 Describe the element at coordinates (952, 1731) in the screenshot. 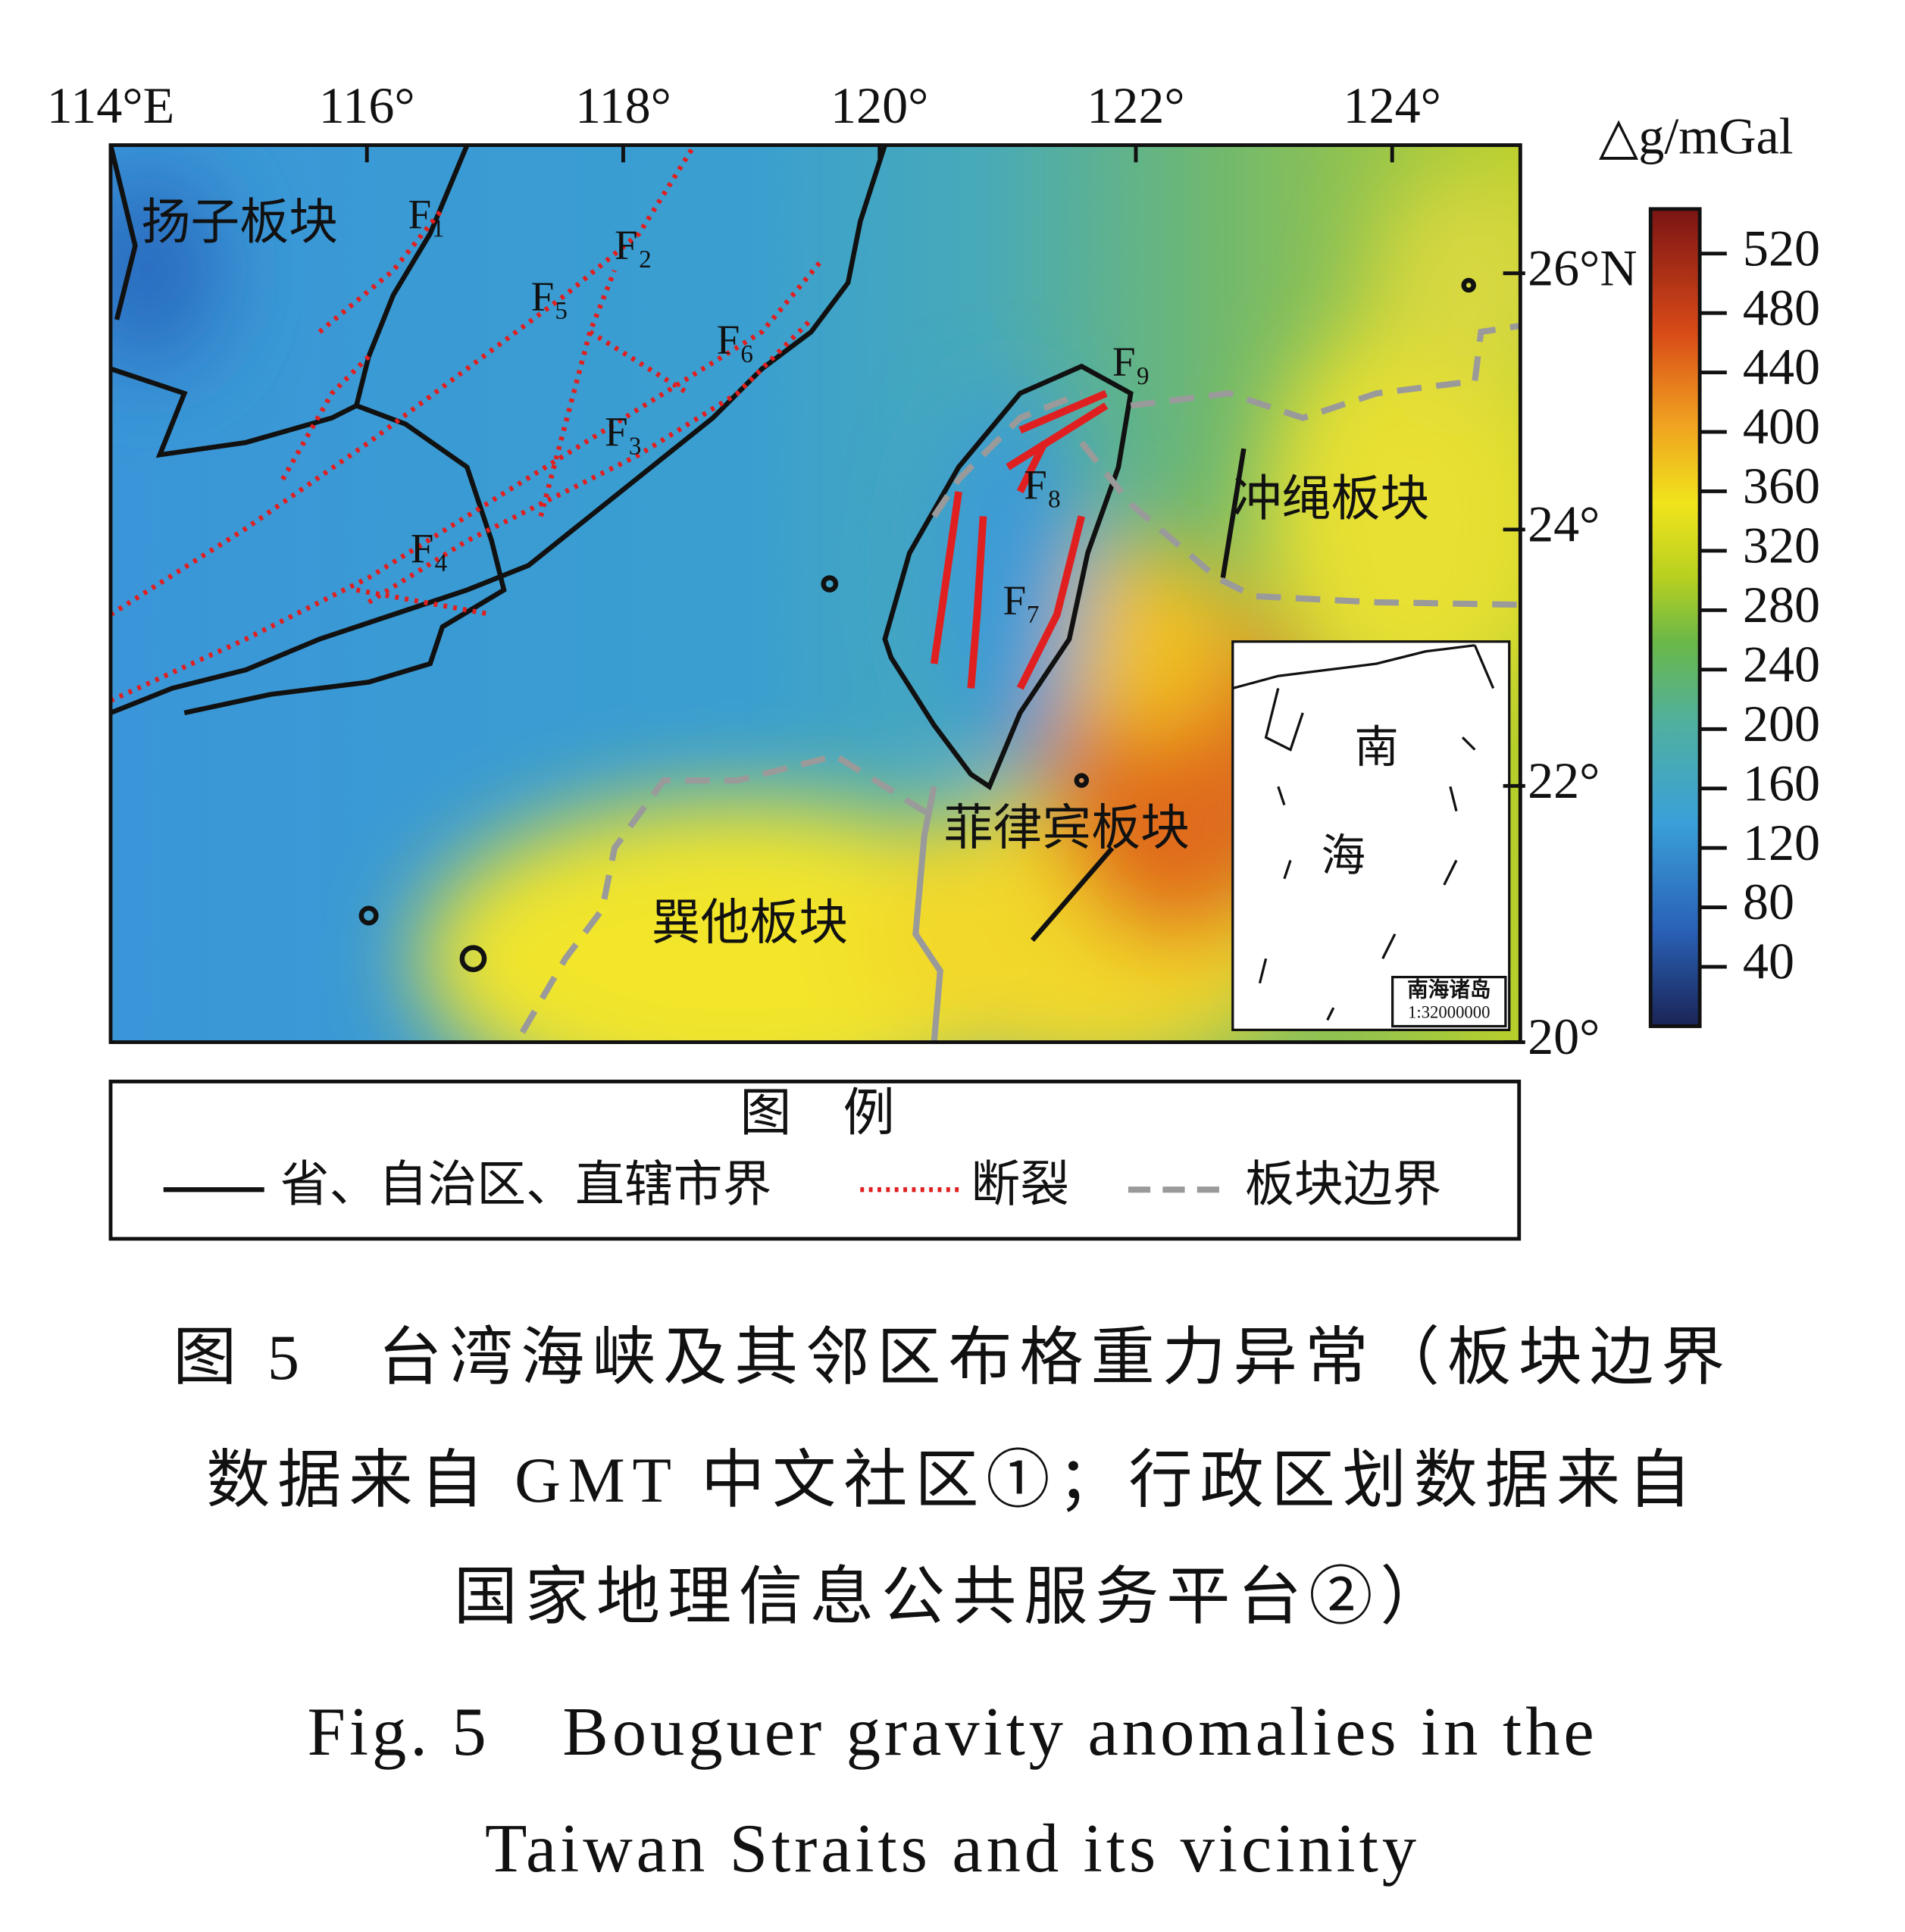

I see `caption-en: Fig. 5 Bouguer gravity anomalies in the` at that location.